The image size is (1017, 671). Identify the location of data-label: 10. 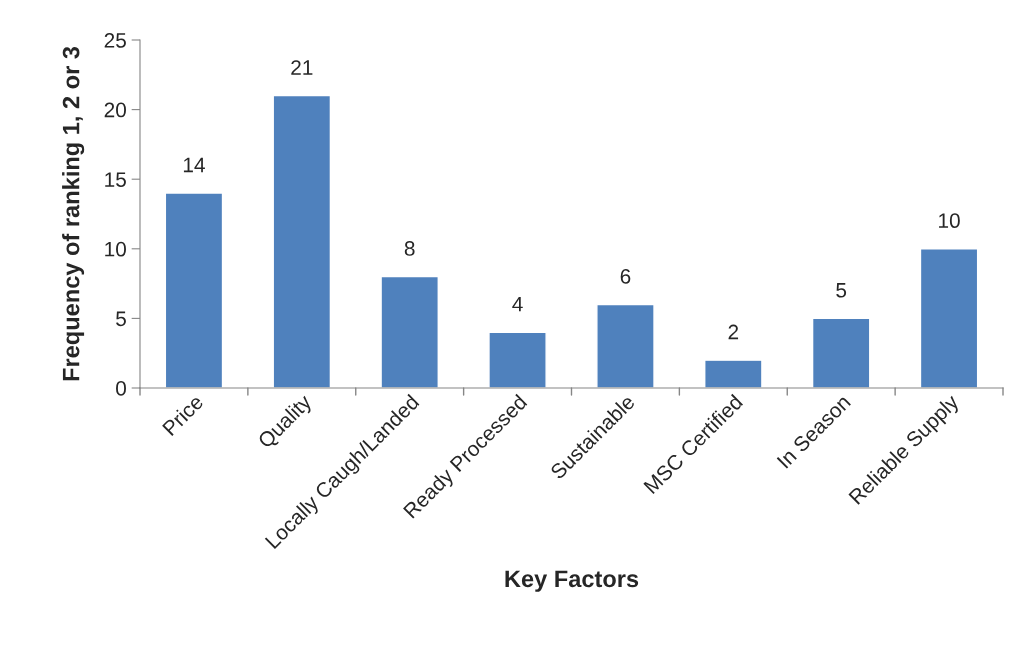
(949, 221).